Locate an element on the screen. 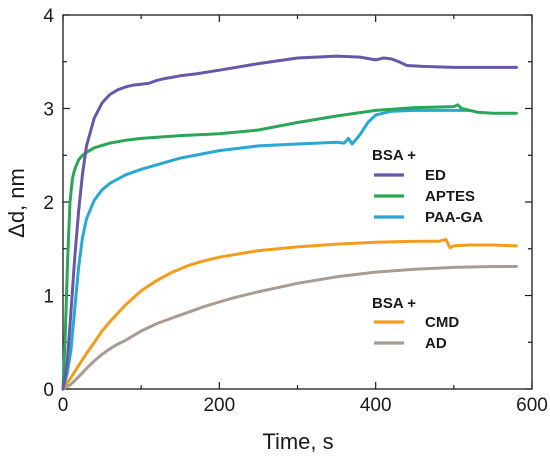 The height and width of the screenshot is (462, 550). legend-label-ed: ED is located at coordinates (435, 175).